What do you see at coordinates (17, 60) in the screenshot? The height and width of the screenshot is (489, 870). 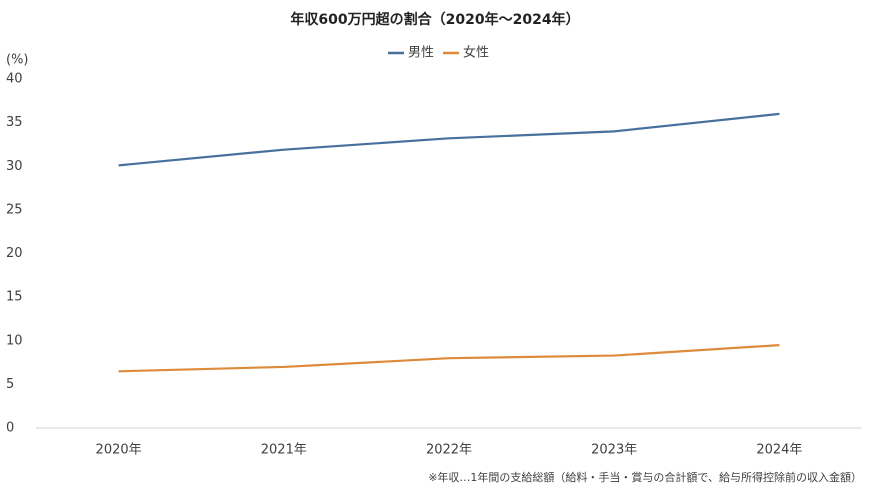 I see `y-unit: (%)` at bounding box center [17, 60].